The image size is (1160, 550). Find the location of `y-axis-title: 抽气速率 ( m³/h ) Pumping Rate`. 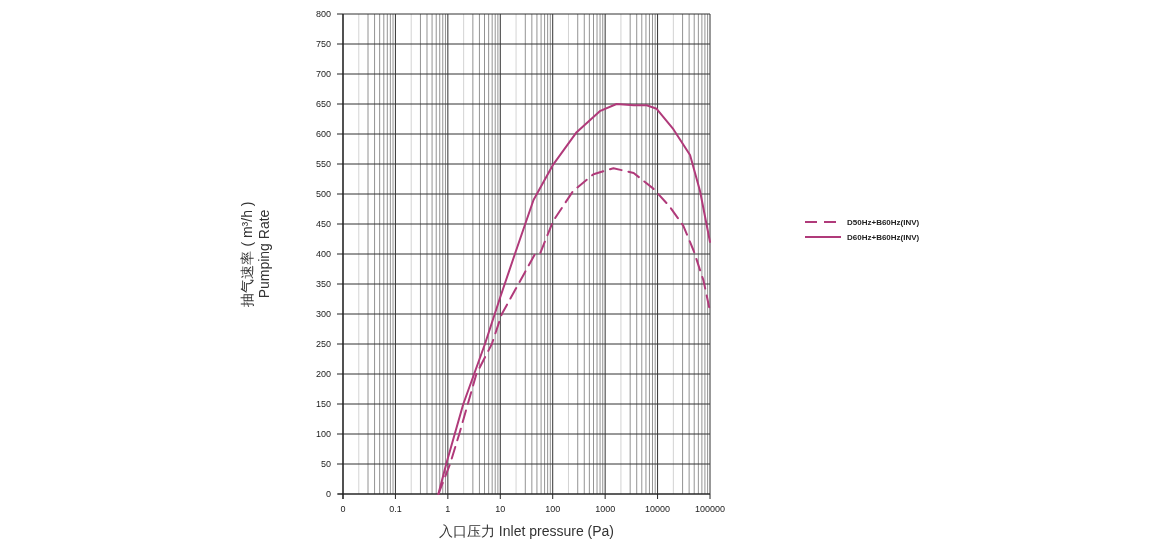

y-axis-title: 抽气速率 ( m³/h ) Pumping Rate is located at coordinates (255, 254).